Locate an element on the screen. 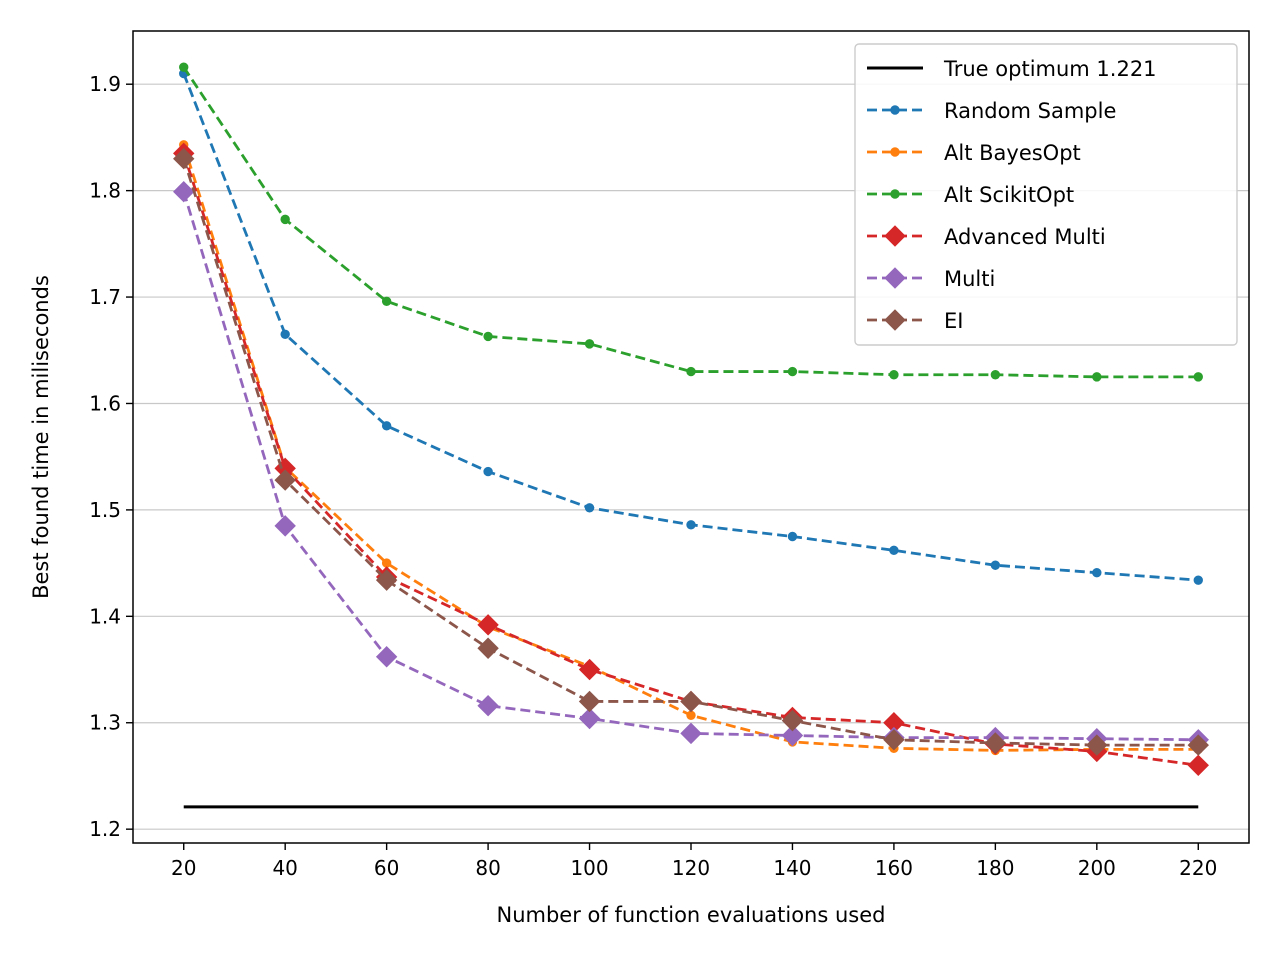 Image resolution: width=1280 pixels, height=960 pixels. x-tick-label: 40 is located at coordinates (284, 868).